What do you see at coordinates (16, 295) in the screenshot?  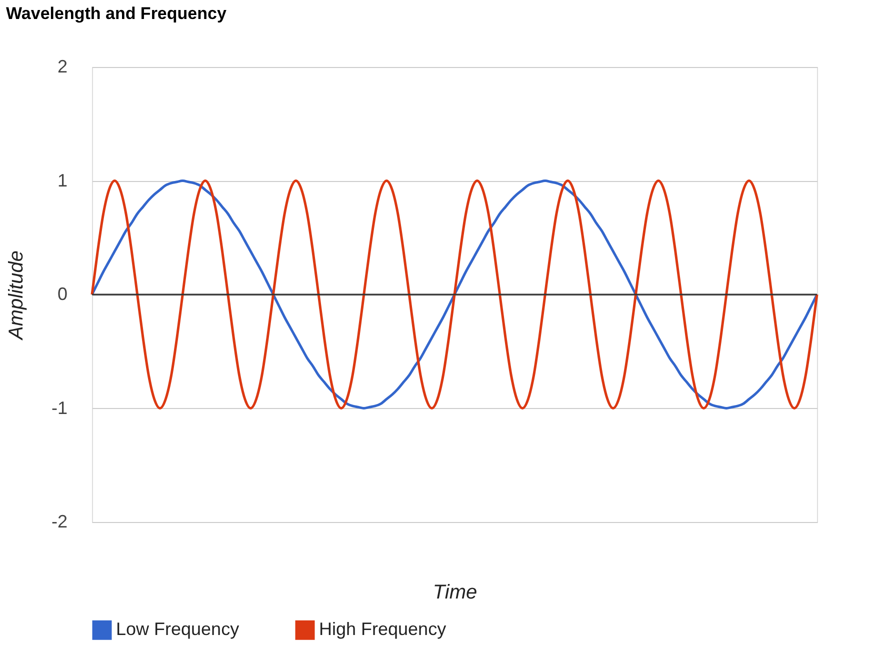 I see `y-axis-title: Amplitude` at bounding box center [16, 295].